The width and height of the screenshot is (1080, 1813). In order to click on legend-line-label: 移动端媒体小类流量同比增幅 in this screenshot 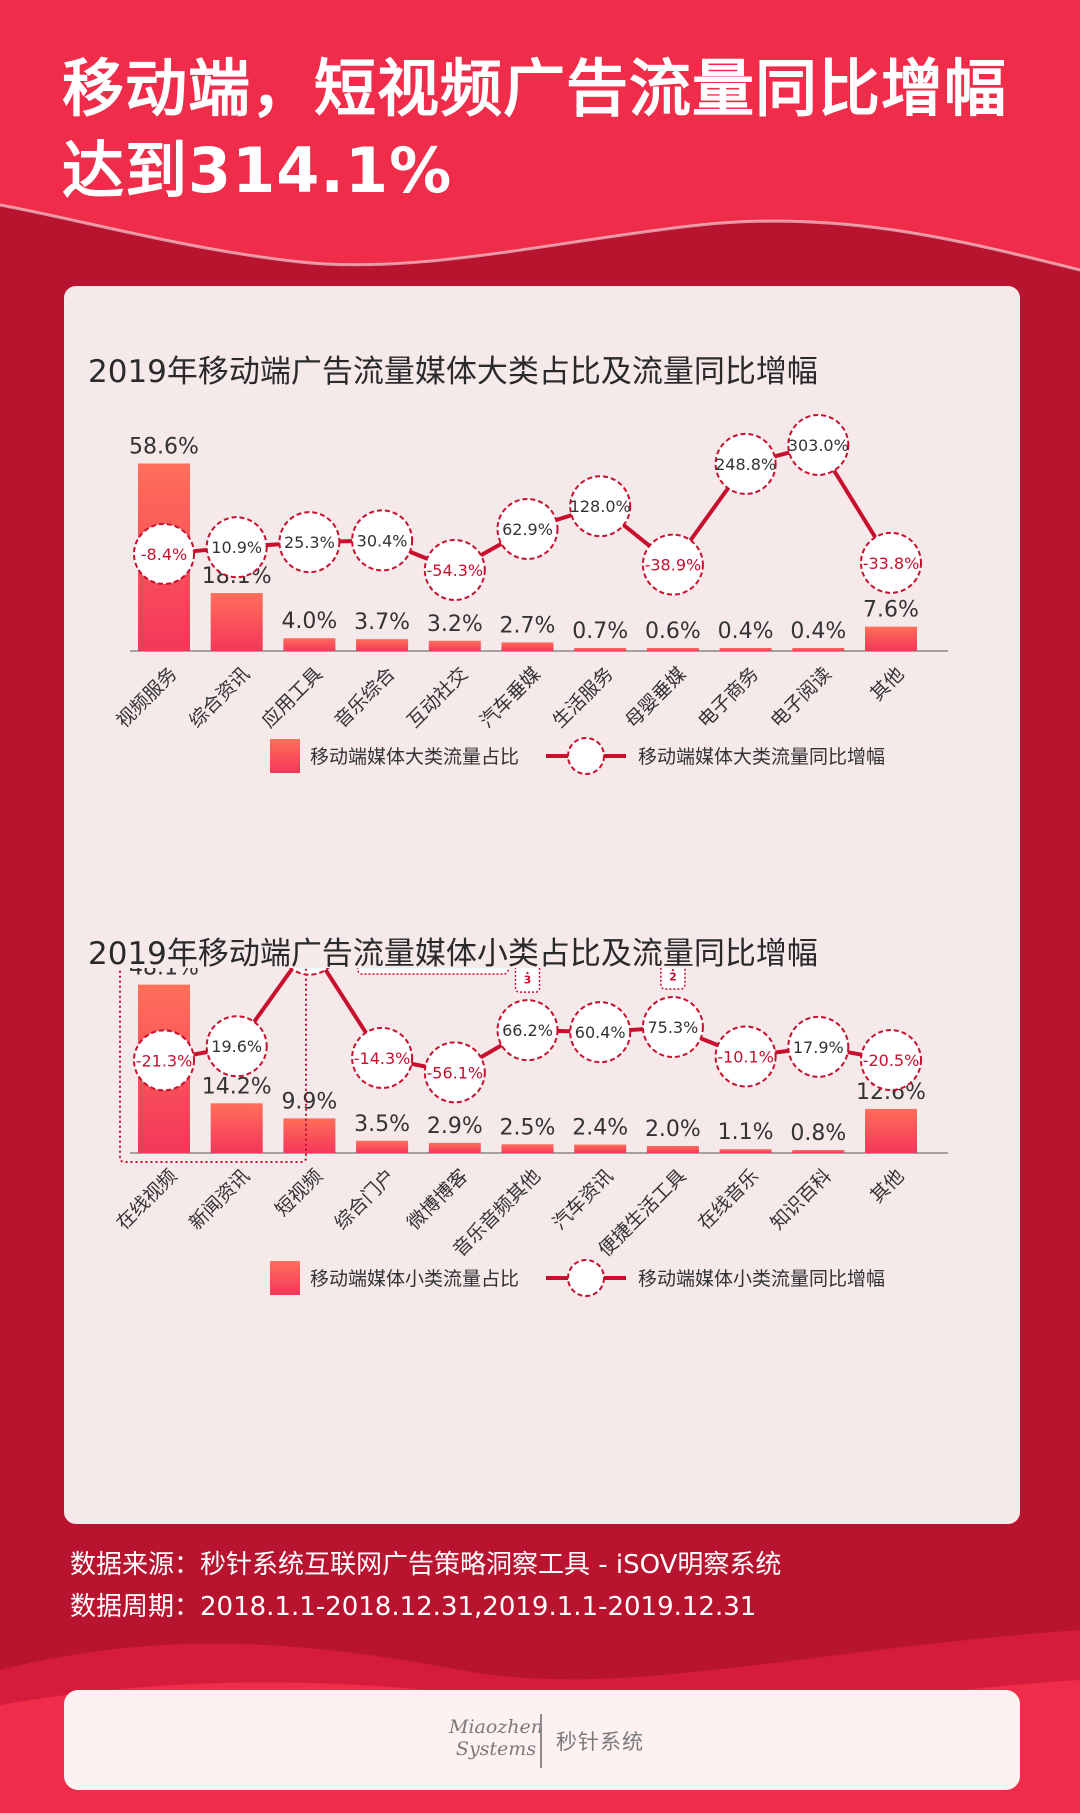, I will do `click(761, 1279)`.